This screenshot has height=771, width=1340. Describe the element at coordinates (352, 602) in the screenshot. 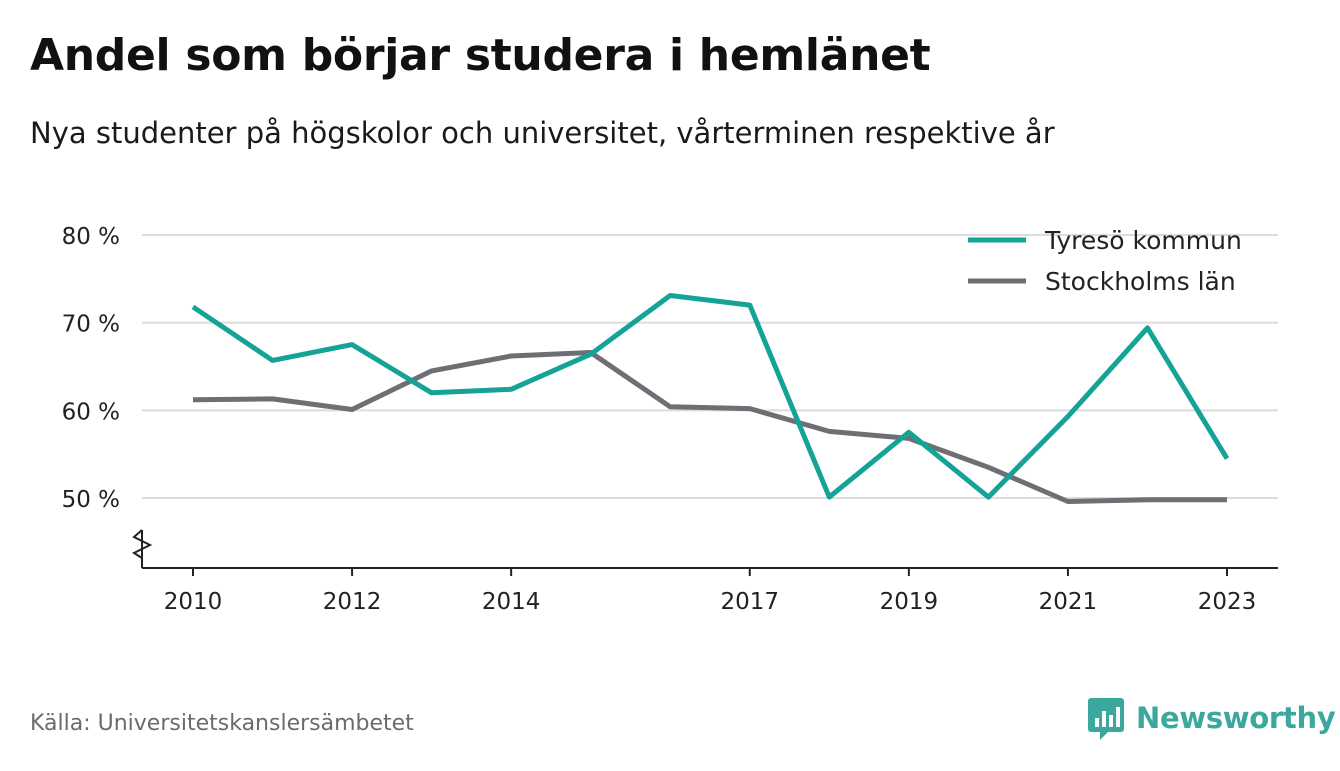

I see `x-tick-label: 2012` at that location.